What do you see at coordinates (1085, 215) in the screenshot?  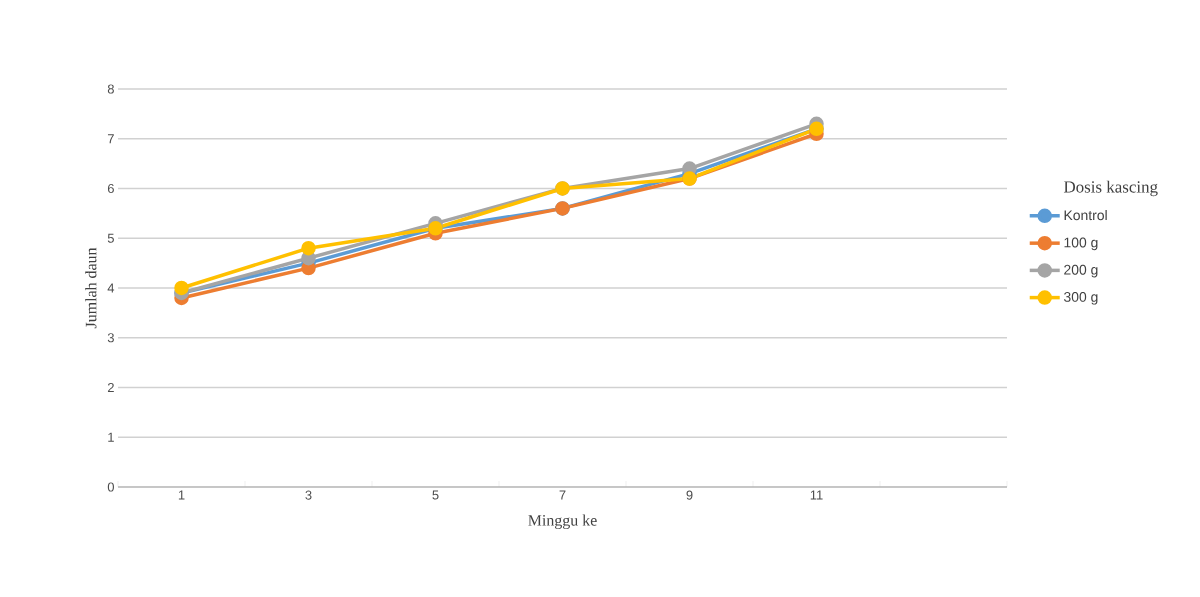 I see `legend-label: Kontrol` at bounding box center [1085, 215].